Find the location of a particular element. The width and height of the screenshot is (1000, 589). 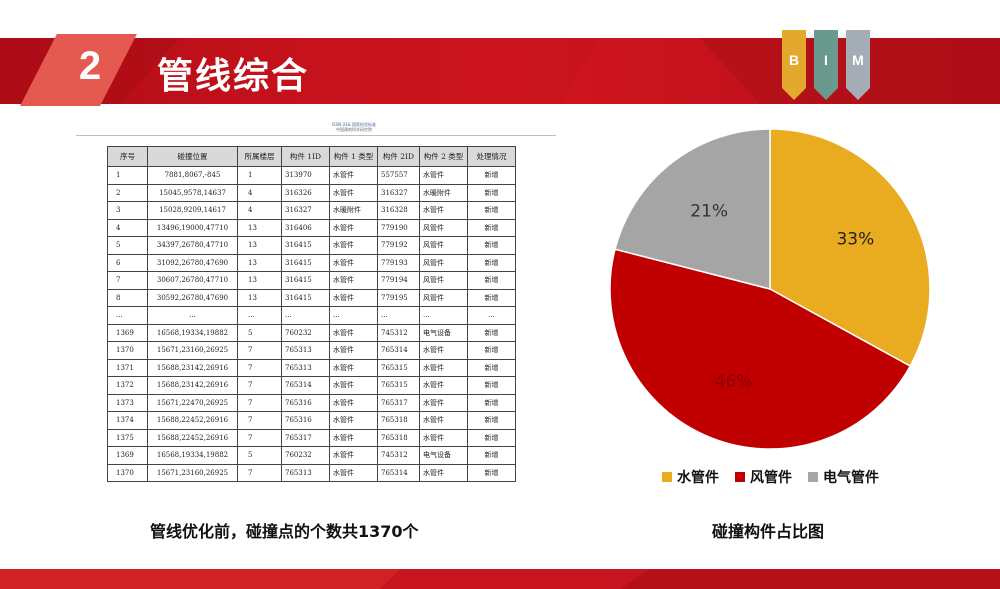

table-cell: 765315 is located at coordinates (398, 385).